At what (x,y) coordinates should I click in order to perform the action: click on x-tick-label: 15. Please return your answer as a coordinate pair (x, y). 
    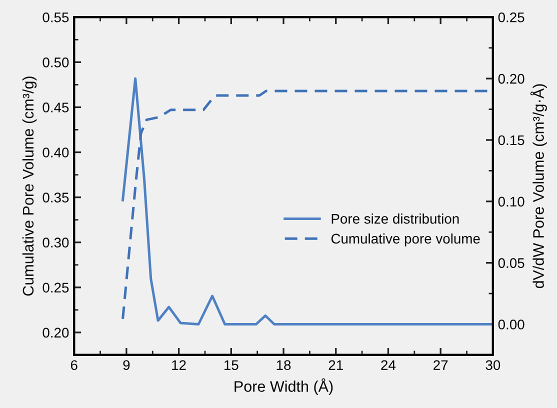
    Looking at the image, I should click on (231, 365).